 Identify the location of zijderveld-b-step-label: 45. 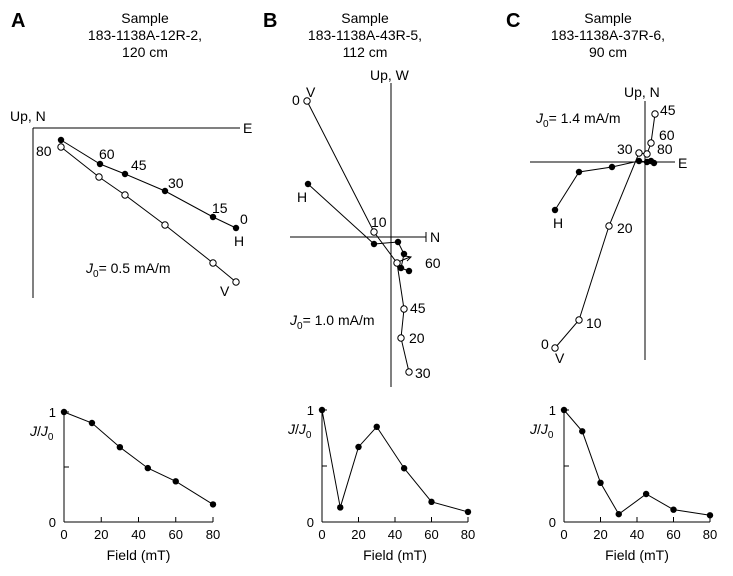
(418, 308).